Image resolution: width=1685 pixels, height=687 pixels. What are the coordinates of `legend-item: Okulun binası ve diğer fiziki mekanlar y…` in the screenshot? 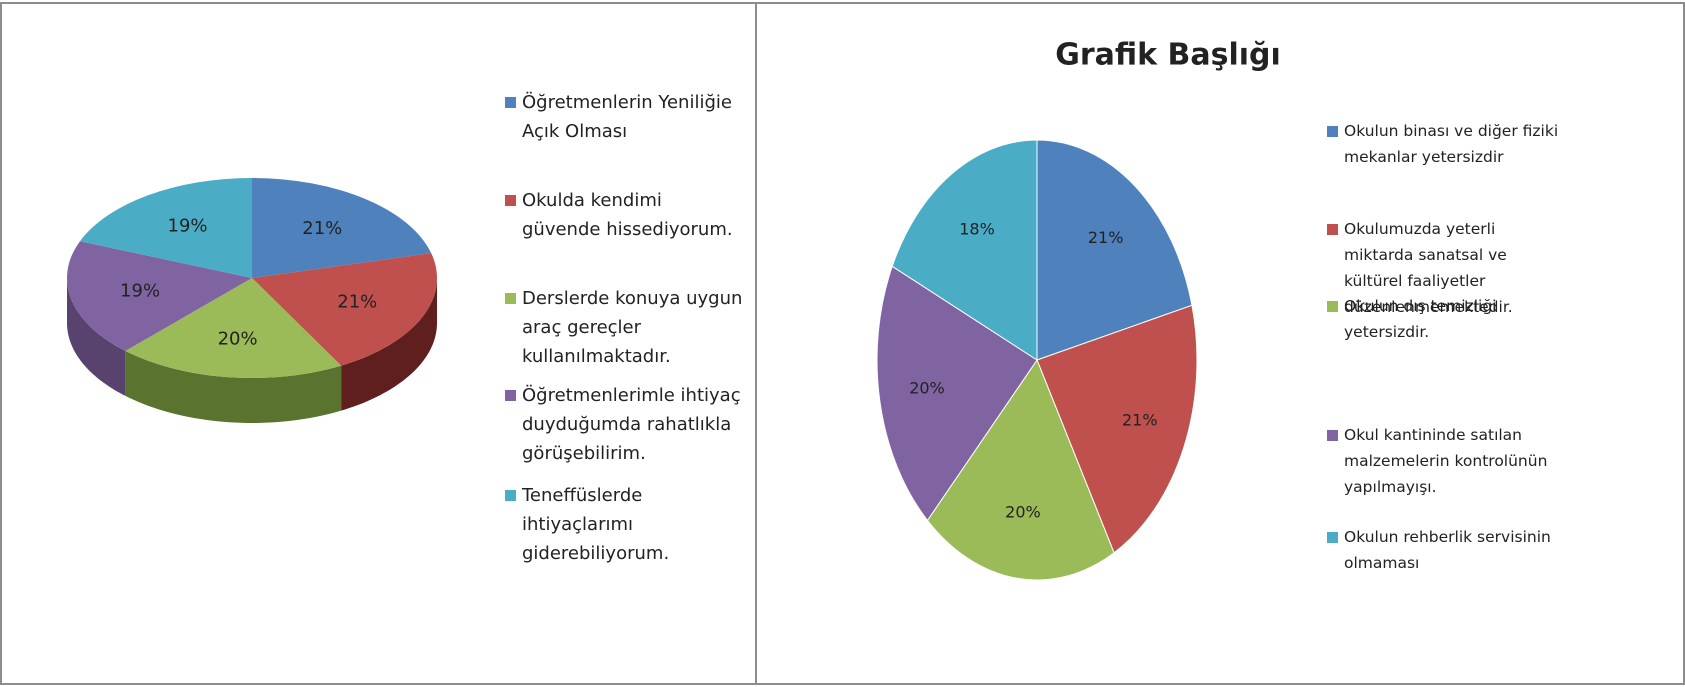 It's located at (1447, 144).